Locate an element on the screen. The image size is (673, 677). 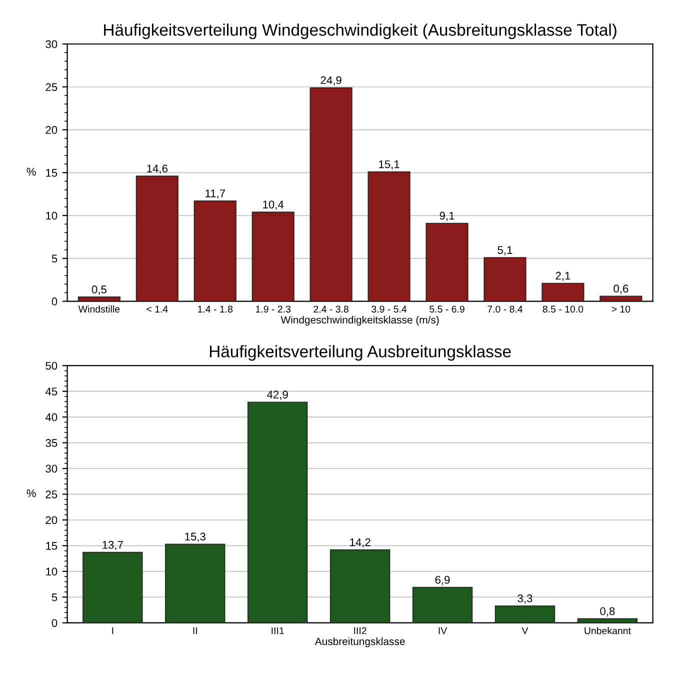
x-tick-label: II is located at coordinates (195, 630).